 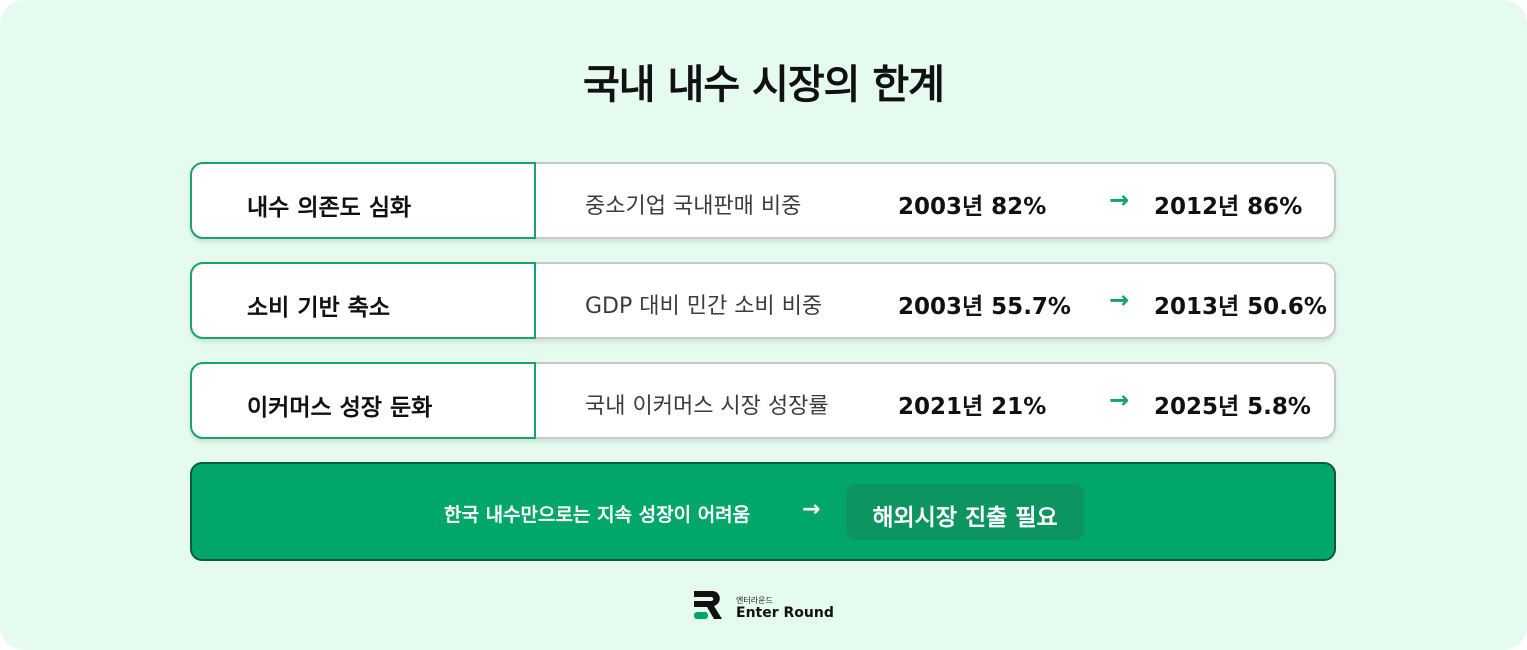 I want to click on conclusion-pill: 해외시장 진출 필요, so click(x=965, y=512).